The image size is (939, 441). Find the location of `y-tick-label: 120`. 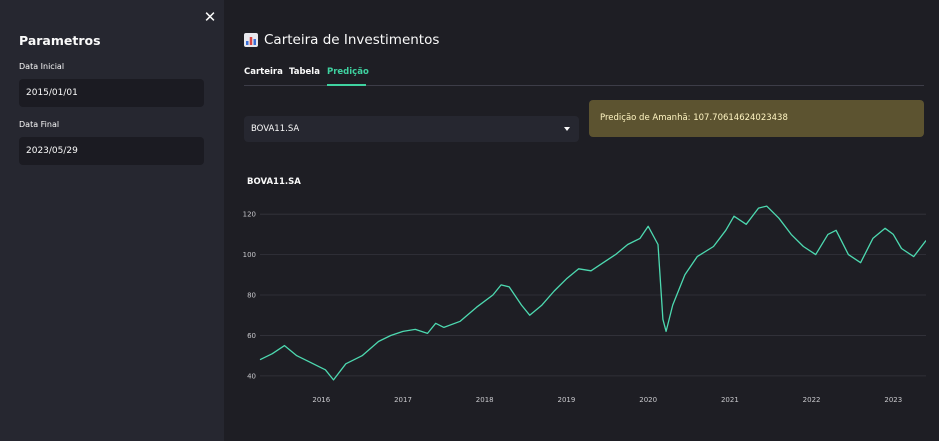

y-tick-label: 120 is located at coordinates (249, 215).